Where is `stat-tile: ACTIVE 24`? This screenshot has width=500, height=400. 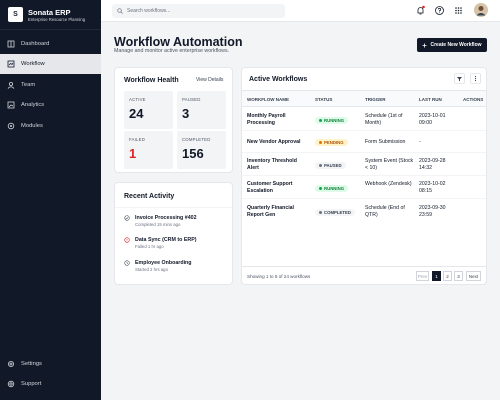 stat-tile: ACTIVE 24 is located at coordinates (148, 110).